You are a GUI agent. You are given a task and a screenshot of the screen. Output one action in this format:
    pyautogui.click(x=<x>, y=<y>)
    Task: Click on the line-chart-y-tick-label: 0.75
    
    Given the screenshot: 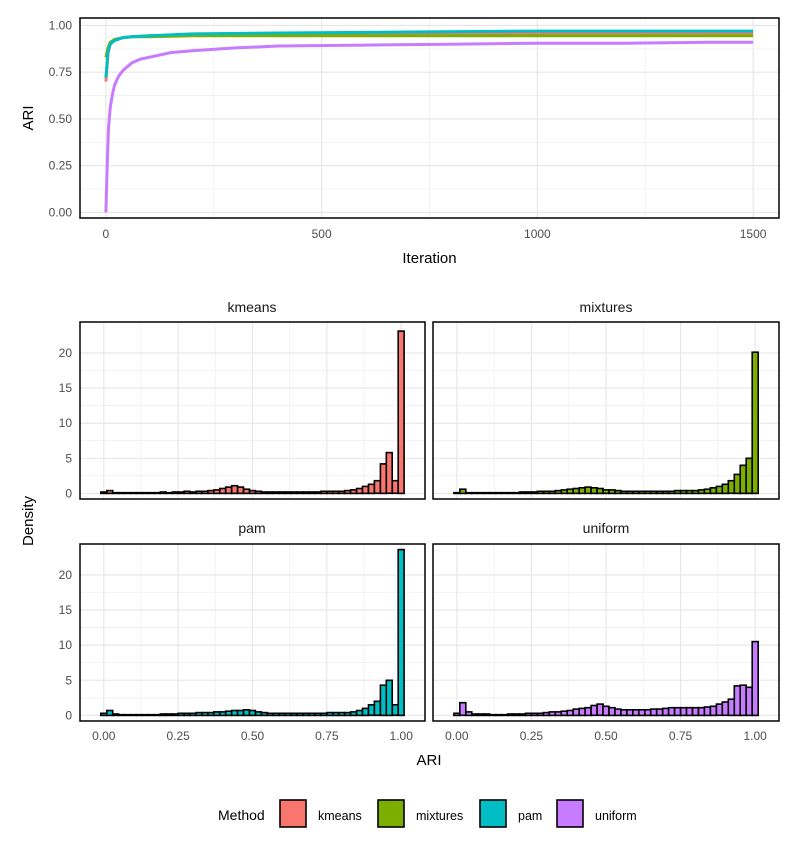 What is the action you would take?
    pyautogui.click(x=61, y=72)
    